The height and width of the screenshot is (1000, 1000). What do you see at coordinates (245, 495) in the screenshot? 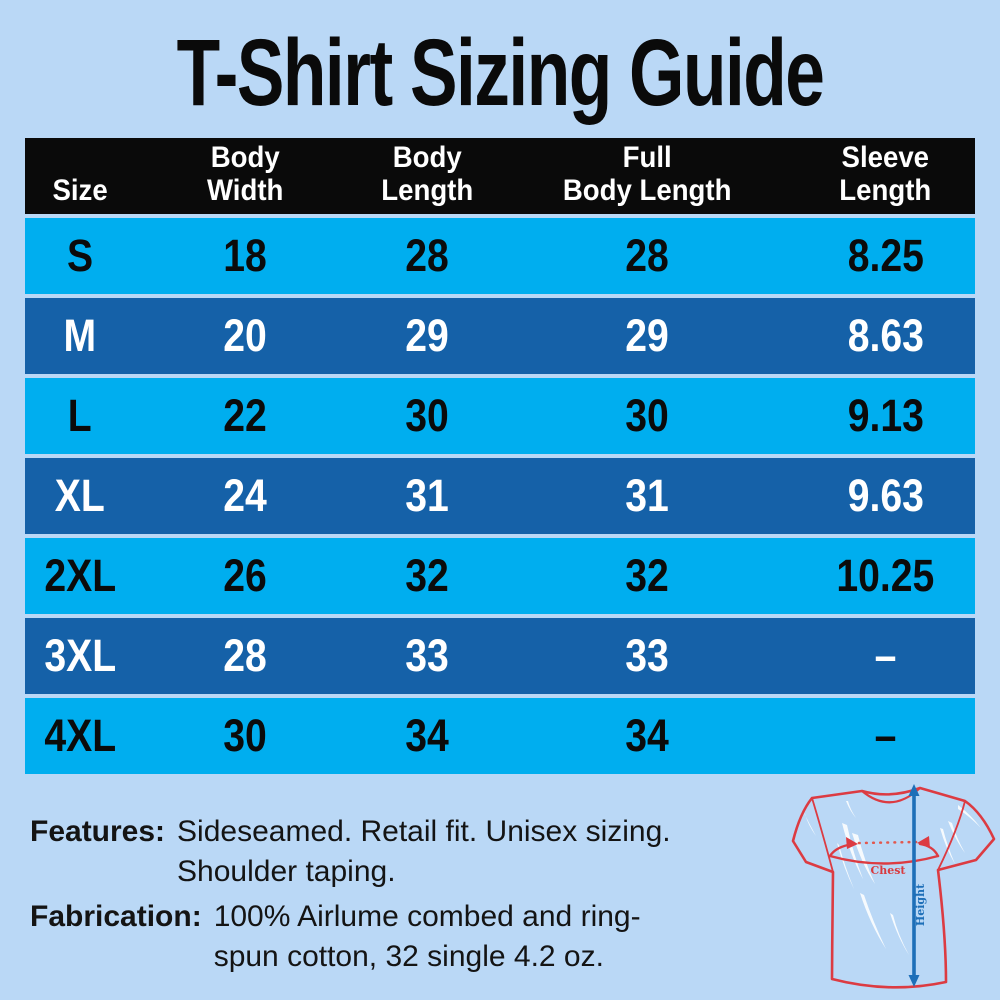
I see `table-cell: 24` at bounding box center [245, 495].